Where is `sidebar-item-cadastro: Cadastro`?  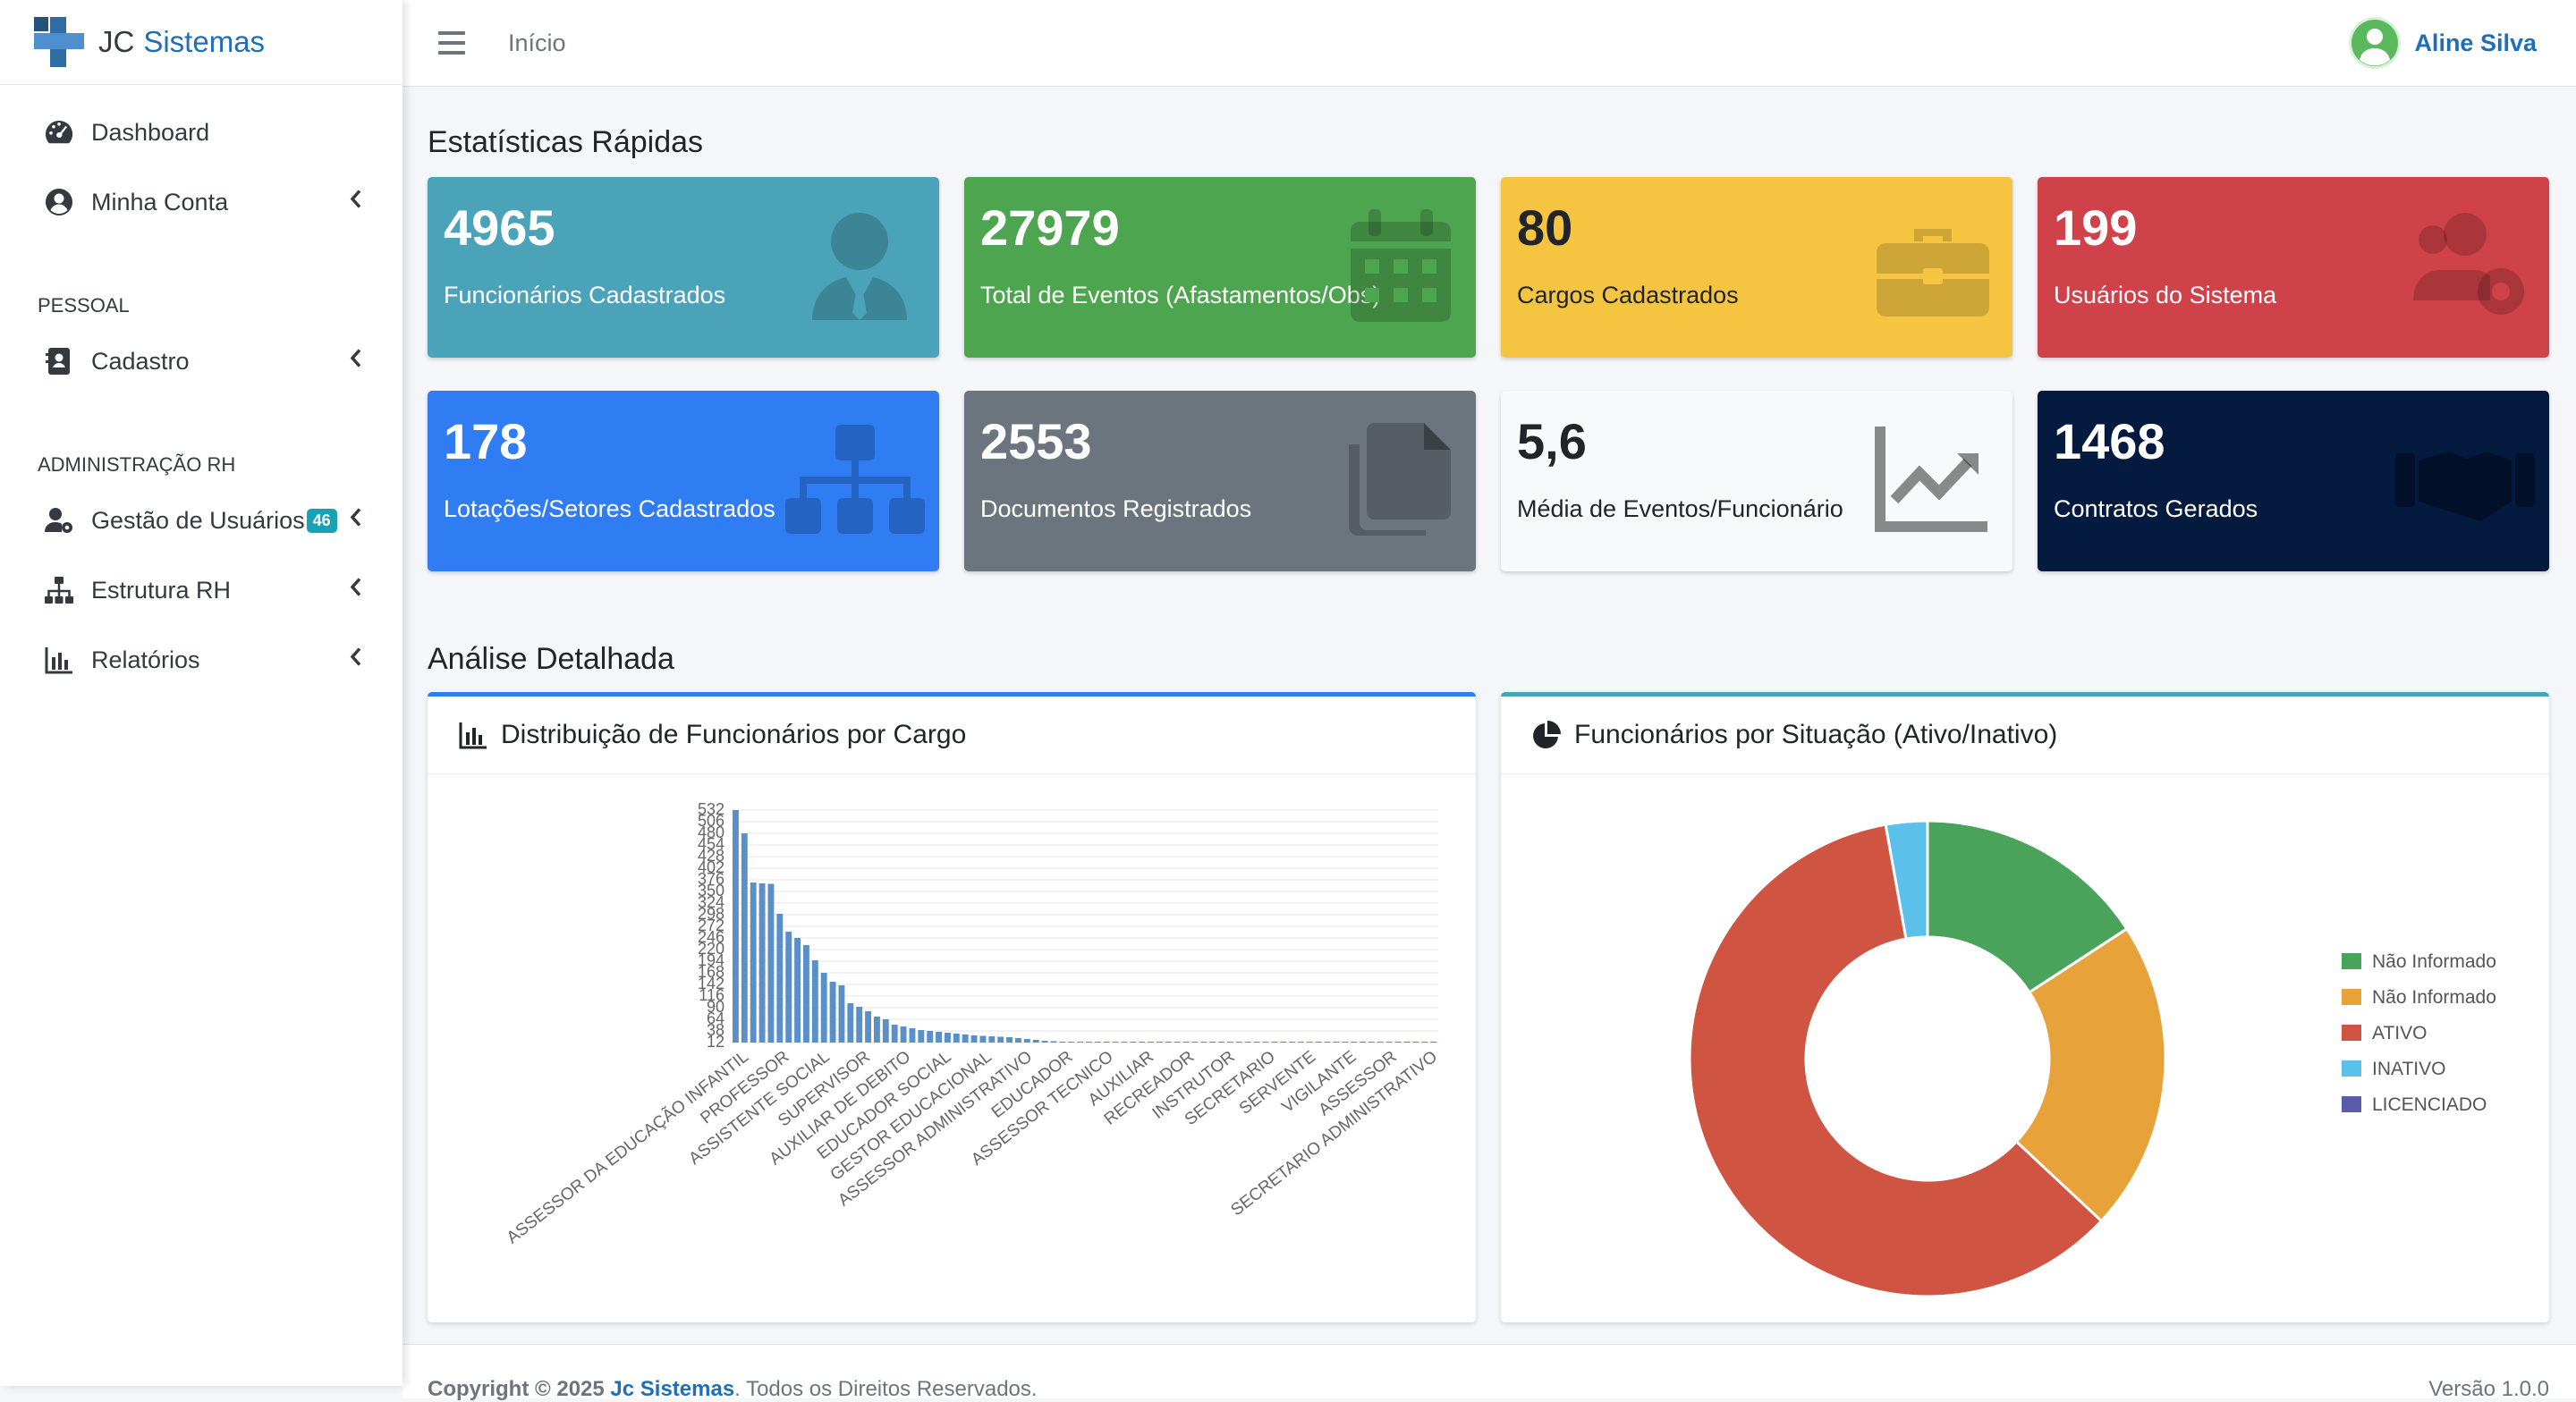 sidebar-item-cadastro: Cadastro is located at coordinates (201, 361).